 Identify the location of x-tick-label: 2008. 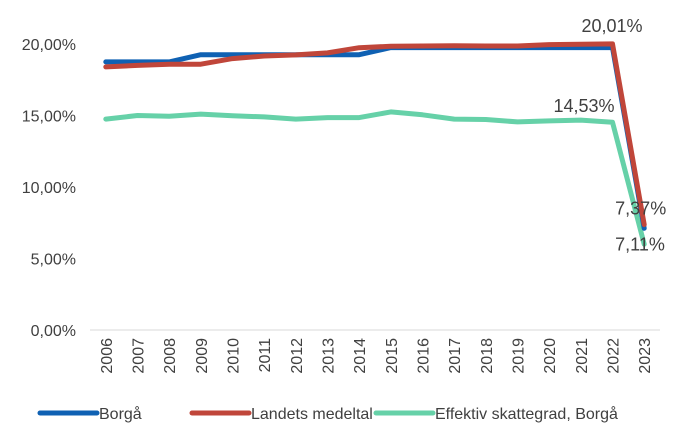
(170, 356).